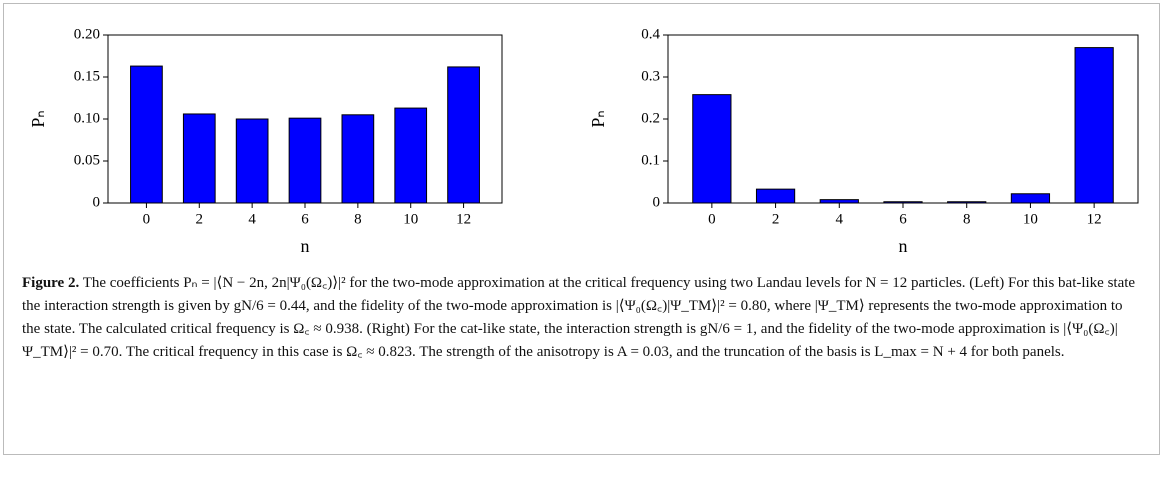 This screenshot has height=493, width=1165. Describe the element at coordinates (903, 119) in the screenshot. I see `axes-frame` at that location.